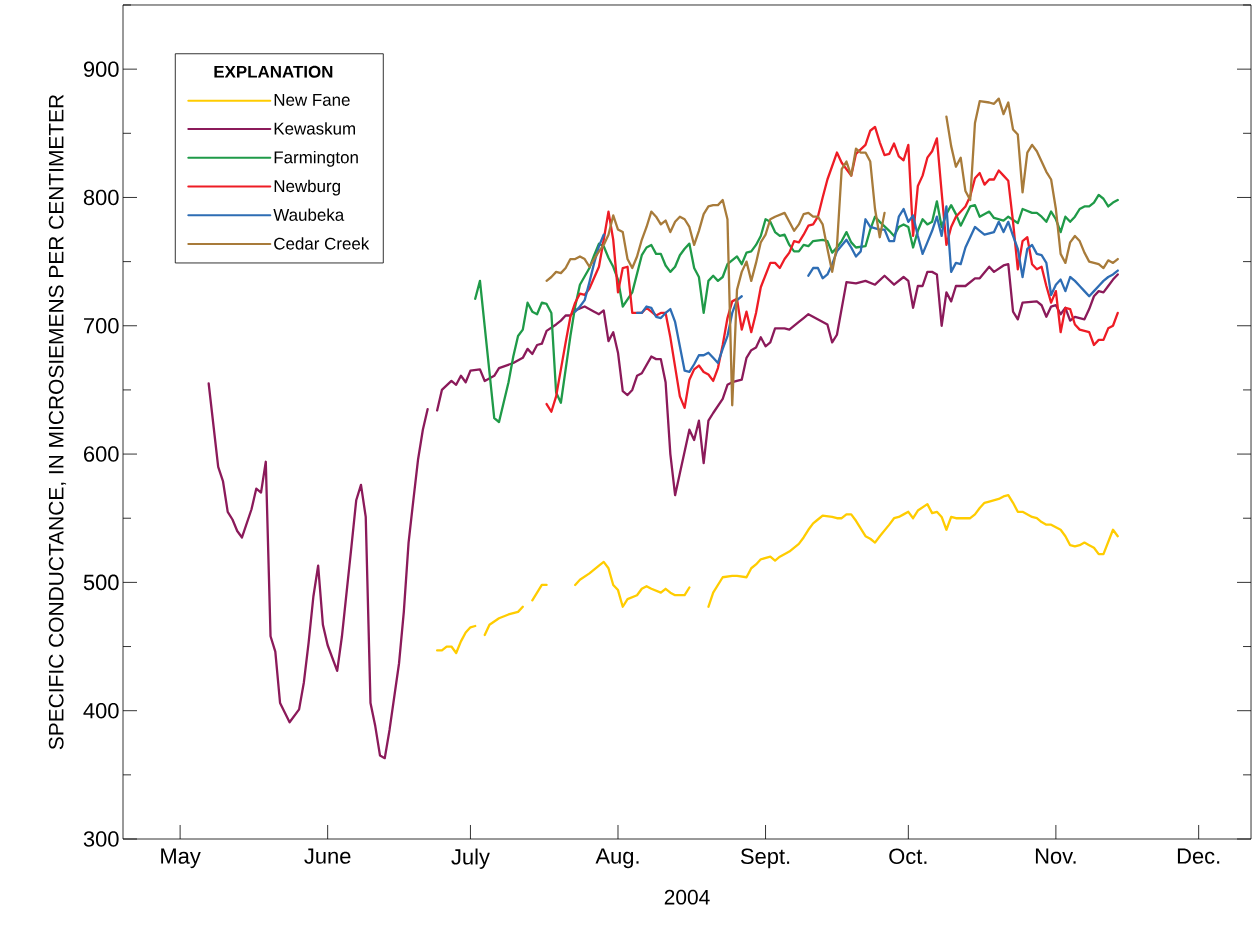 The image size is (1253, 942). Describe the element at coordinates (181, 858) in the screenshot. I see `x-tick-label: May` at that location.